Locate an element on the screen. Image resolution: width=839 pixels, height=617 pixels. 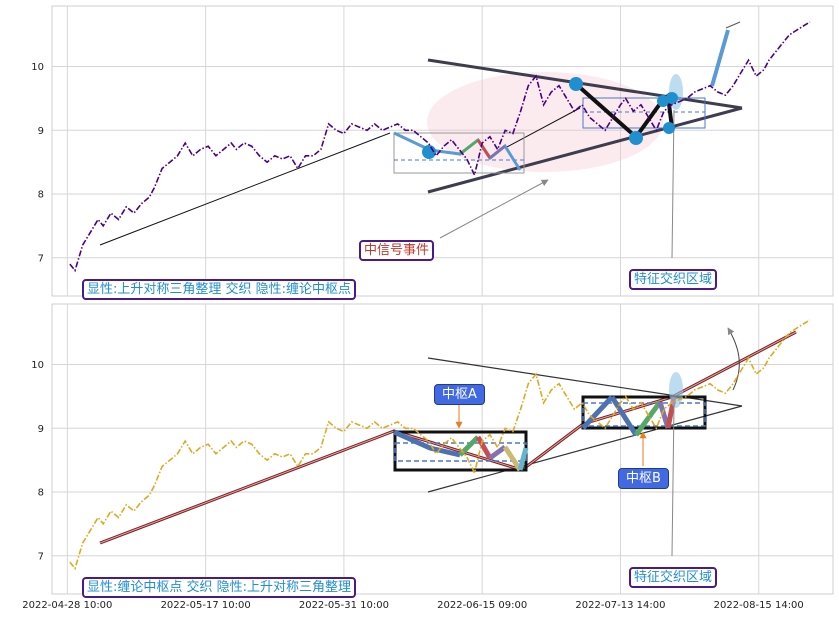
blue-stroke-top is located at coordinates (720, 58).